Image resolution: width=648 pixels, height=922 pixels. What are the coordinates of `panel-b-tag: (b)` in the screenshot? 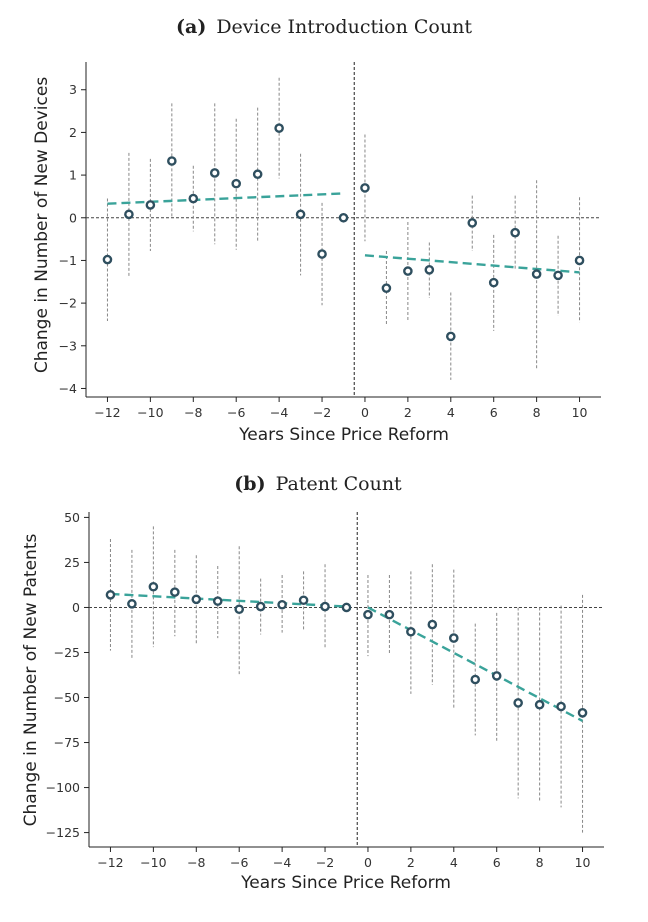 It's located at (249, 484).